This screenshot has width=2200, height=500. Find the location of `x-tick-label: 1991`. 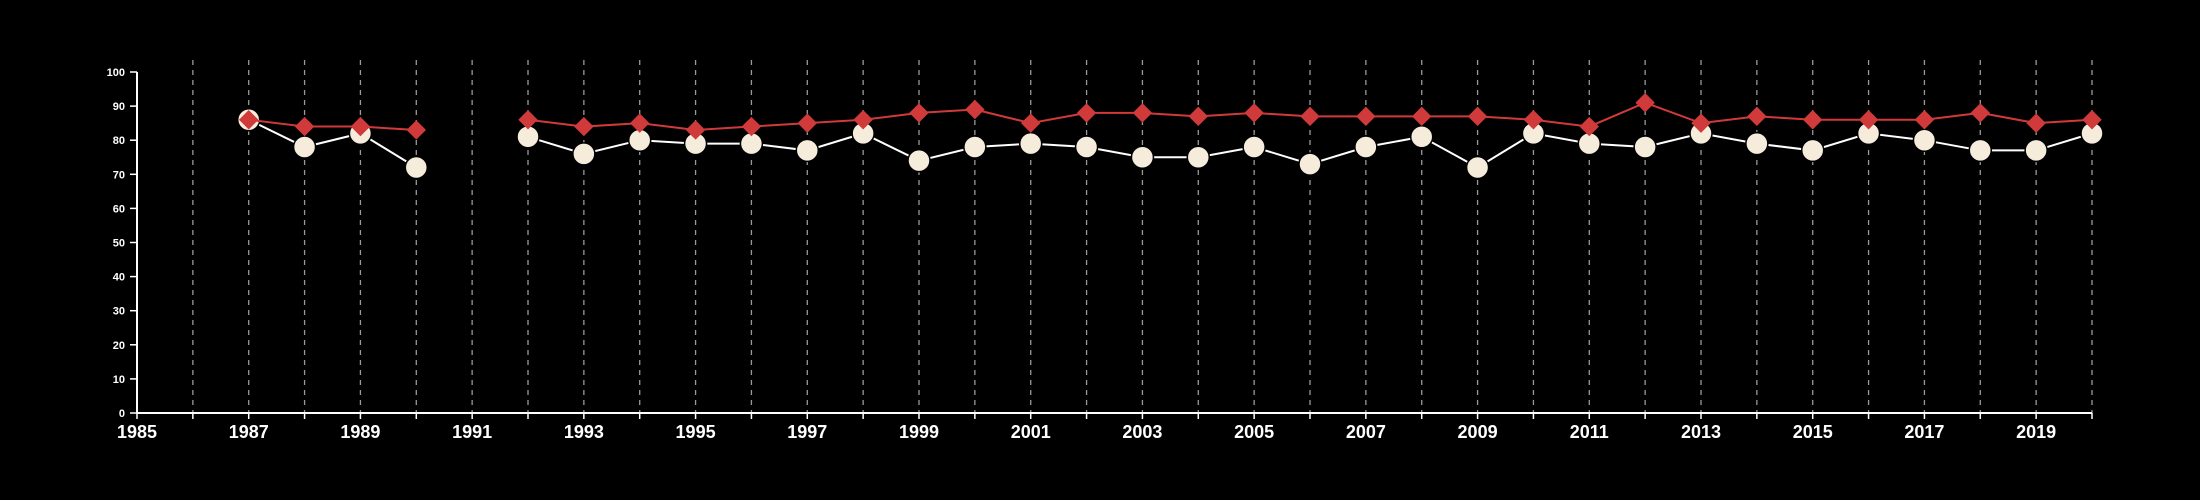

x-tick-label: 1991 is located at coordinates (472, 432).